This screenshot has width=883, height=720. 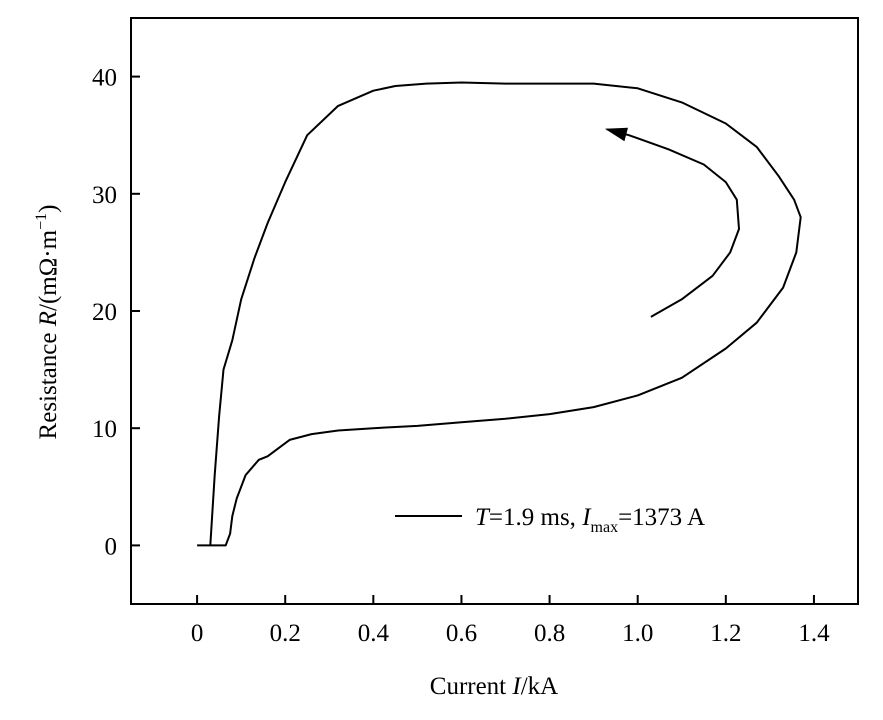 I want to click on x-tick-label: 1.4, so click(x=814, y=633).